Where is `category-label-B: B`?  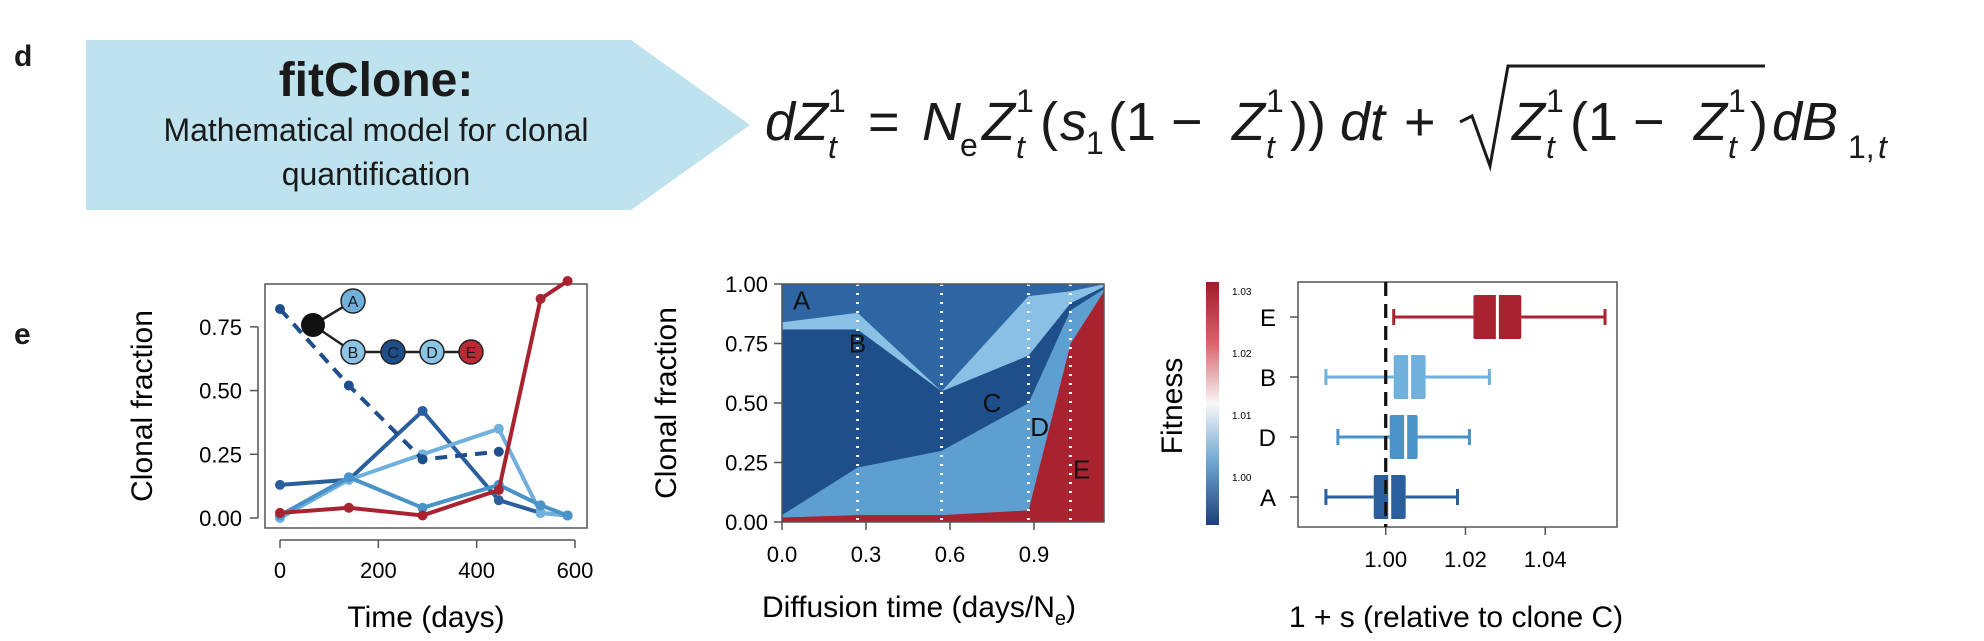
category-label-B: B is located at coordinates (1268, 378).